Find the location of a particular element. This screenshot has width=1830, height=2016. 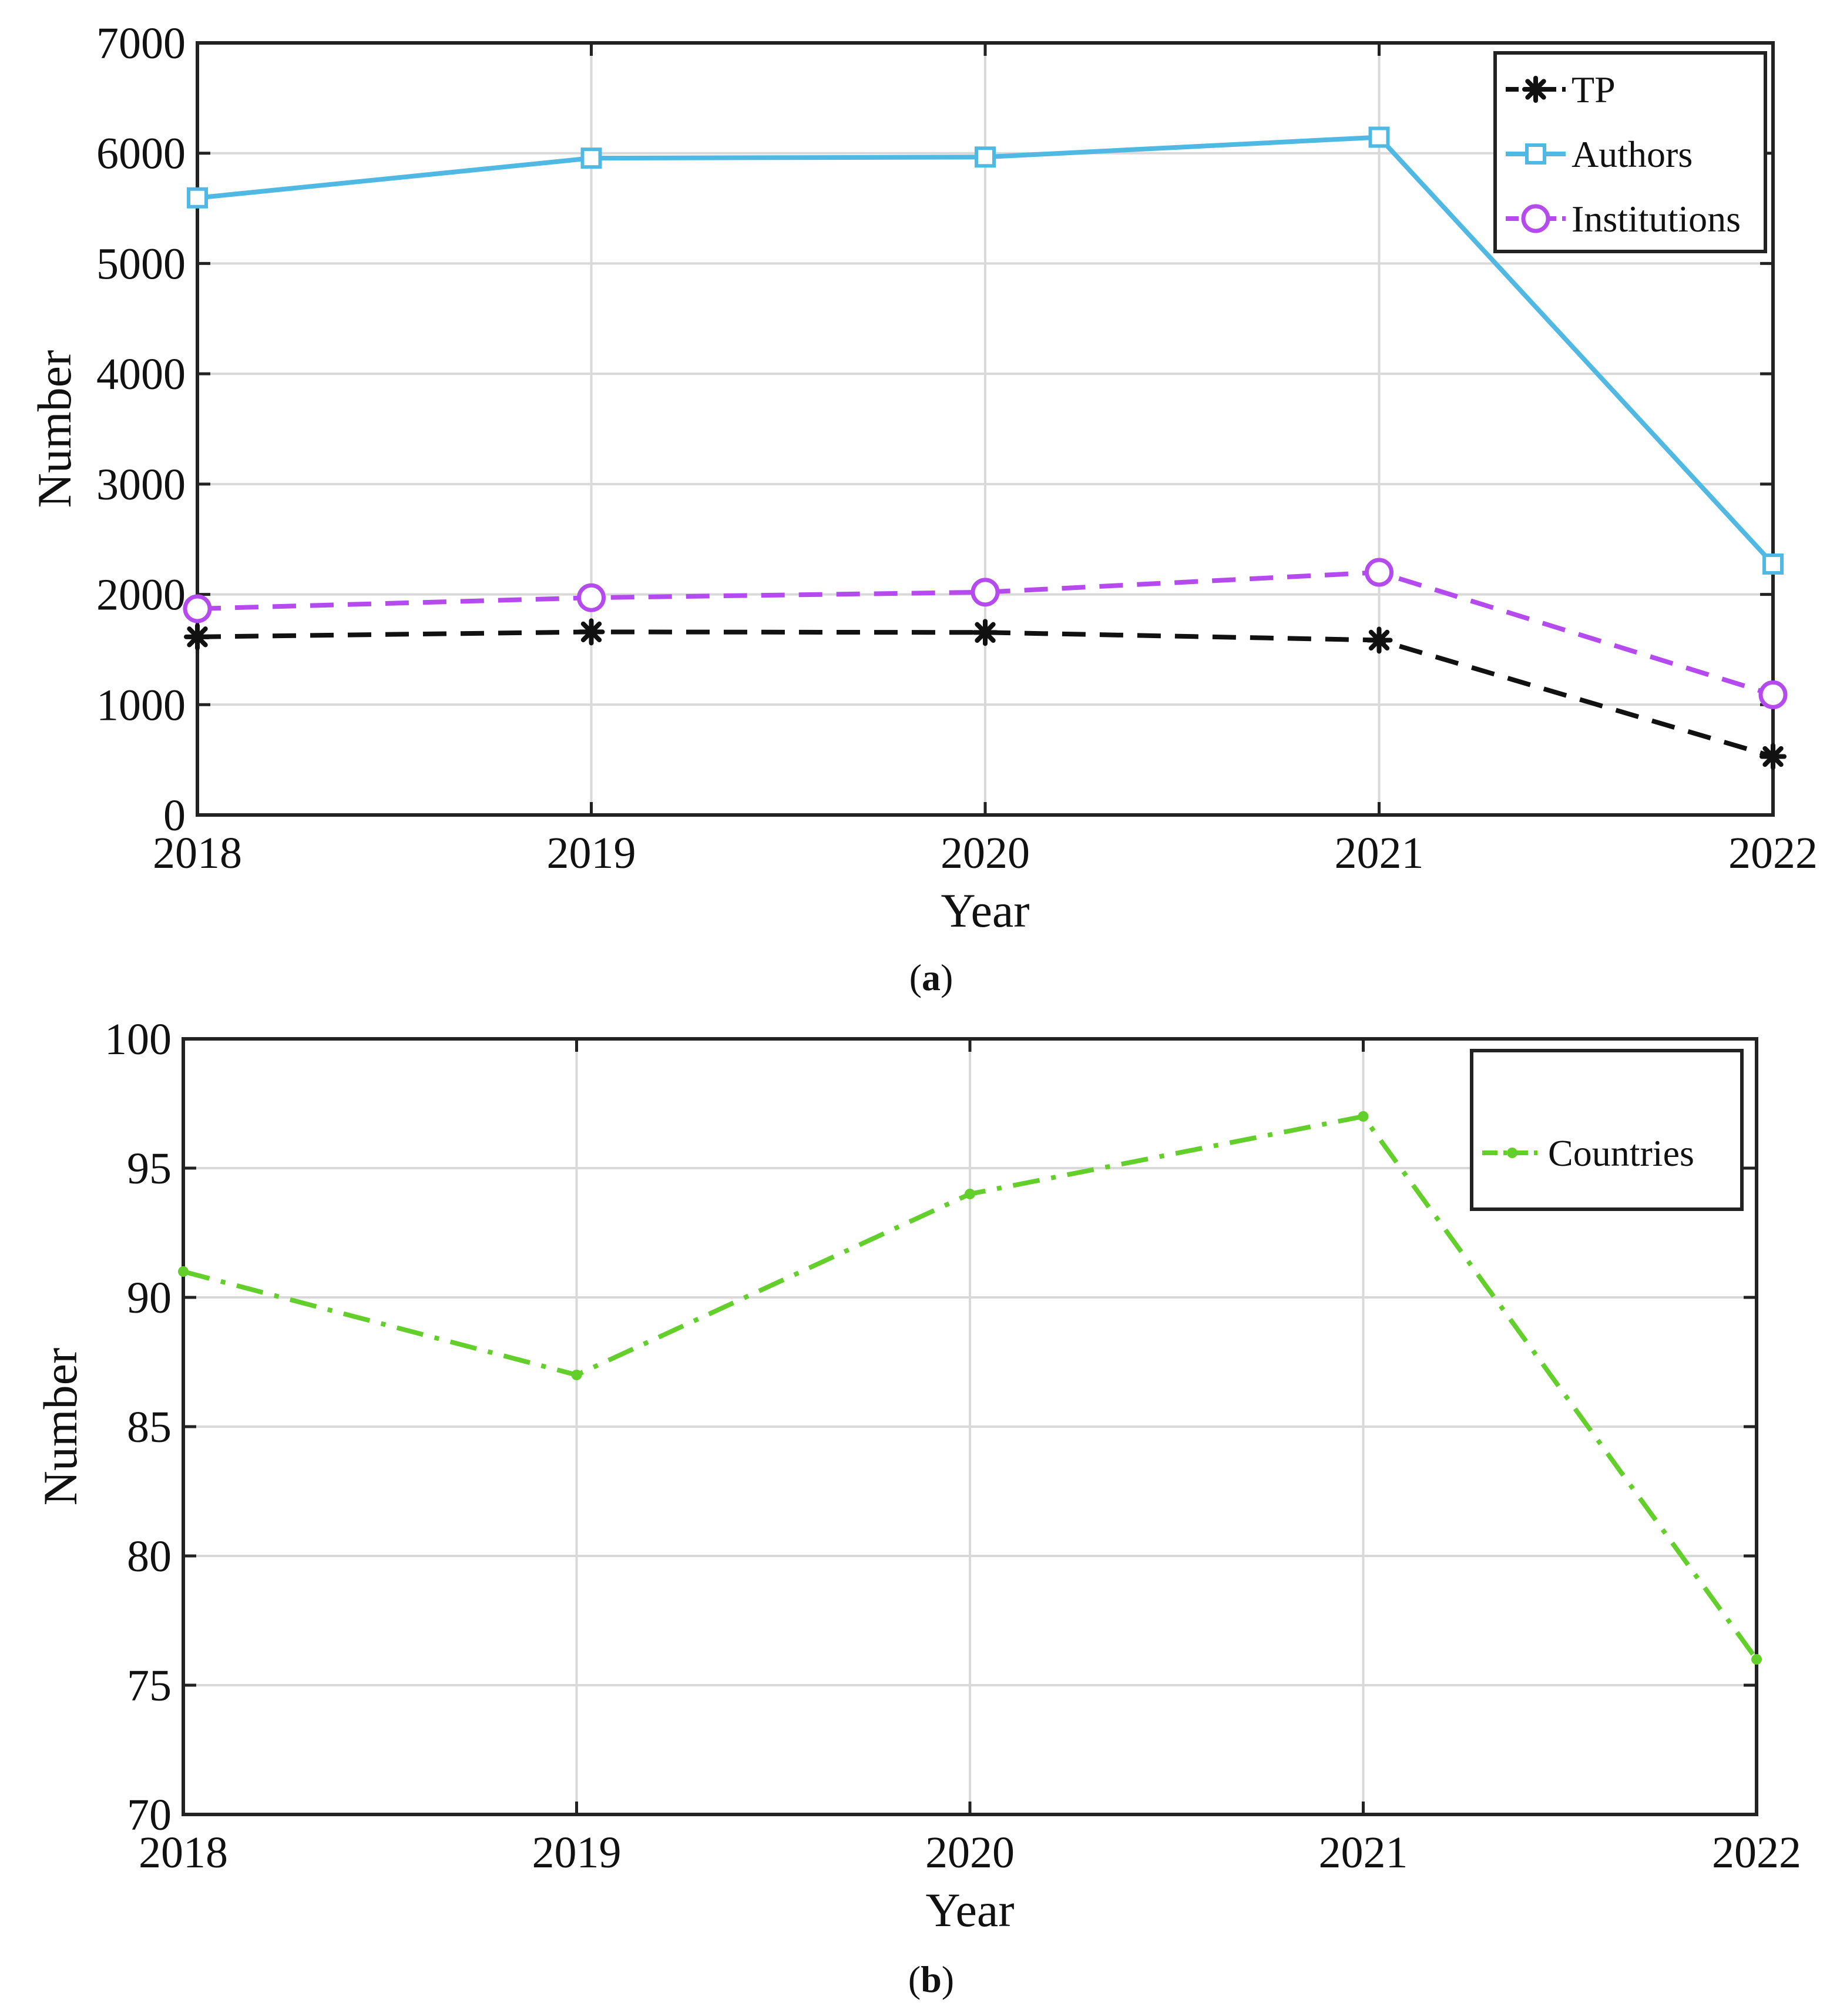

y-tick-label: 3000 is located at coordinates (141, 484).